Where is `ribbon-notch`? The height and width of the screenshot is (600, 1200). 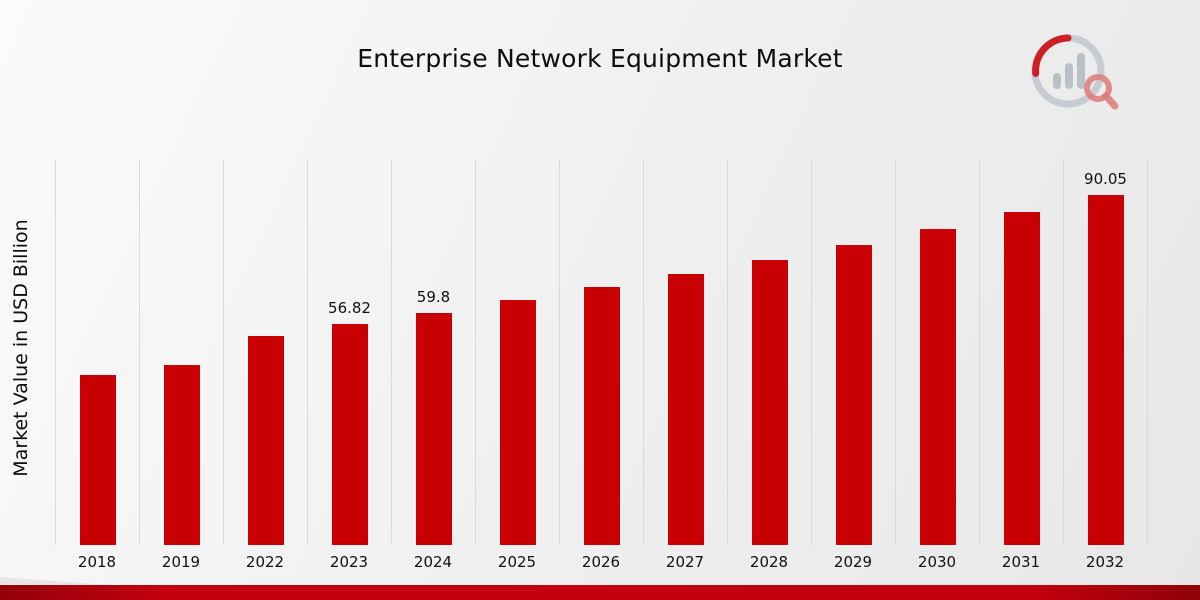 ribbon-notch is located at coordinates (55, 581).